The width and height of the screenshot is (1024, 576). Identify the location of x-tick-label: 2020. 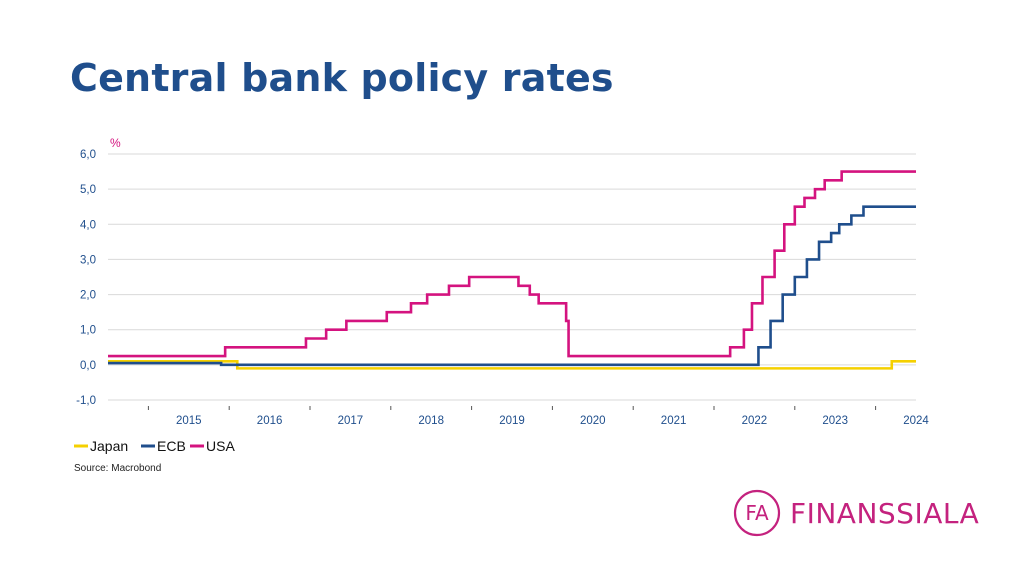
(593, 421).